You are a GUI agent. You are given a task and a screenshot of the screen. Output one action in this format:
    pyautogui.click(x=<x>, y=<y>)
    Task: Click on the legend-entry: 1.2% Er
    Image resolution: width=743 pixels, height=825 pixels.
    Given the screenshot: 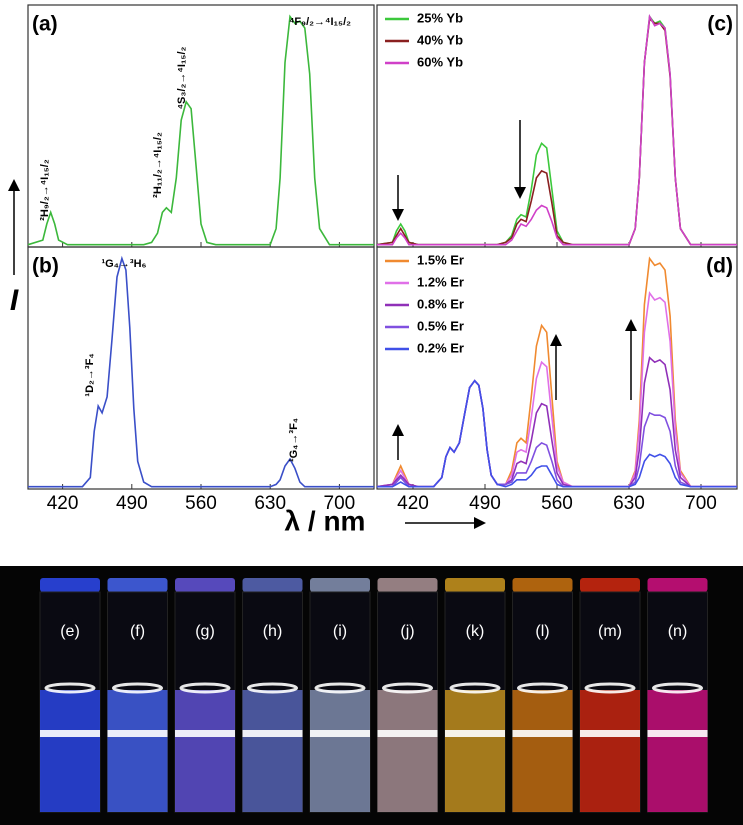 What is the action you would take?
    pyautogui.click(x=440, y=281)
    